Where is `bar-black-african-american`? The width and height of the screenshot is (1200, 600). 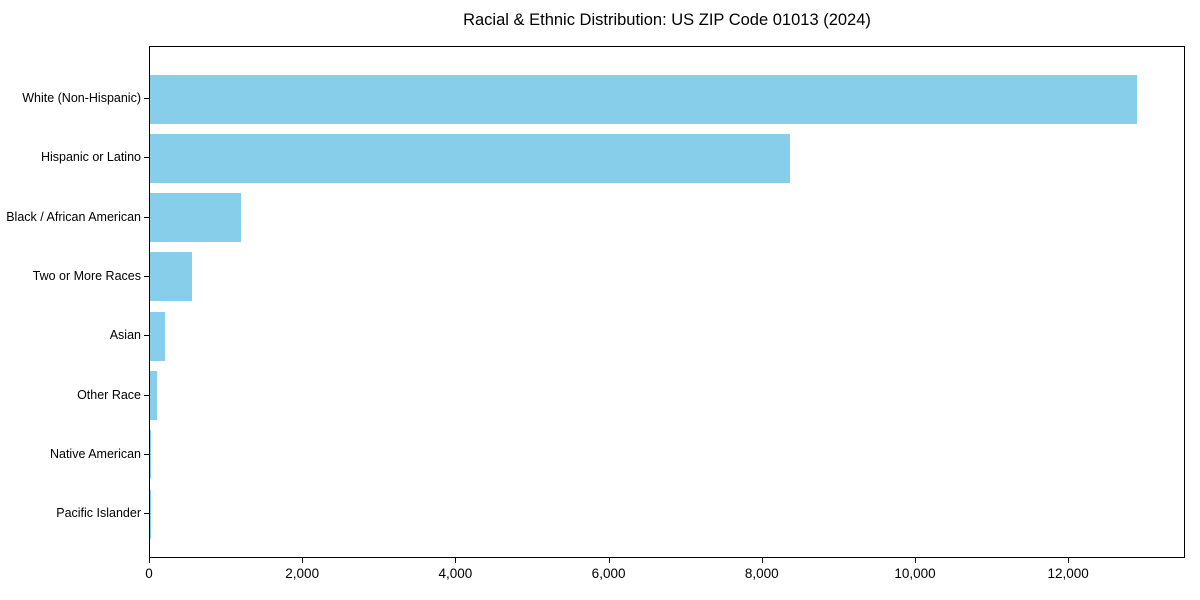 bar-black-african-american is located at coordinates (196, 218).